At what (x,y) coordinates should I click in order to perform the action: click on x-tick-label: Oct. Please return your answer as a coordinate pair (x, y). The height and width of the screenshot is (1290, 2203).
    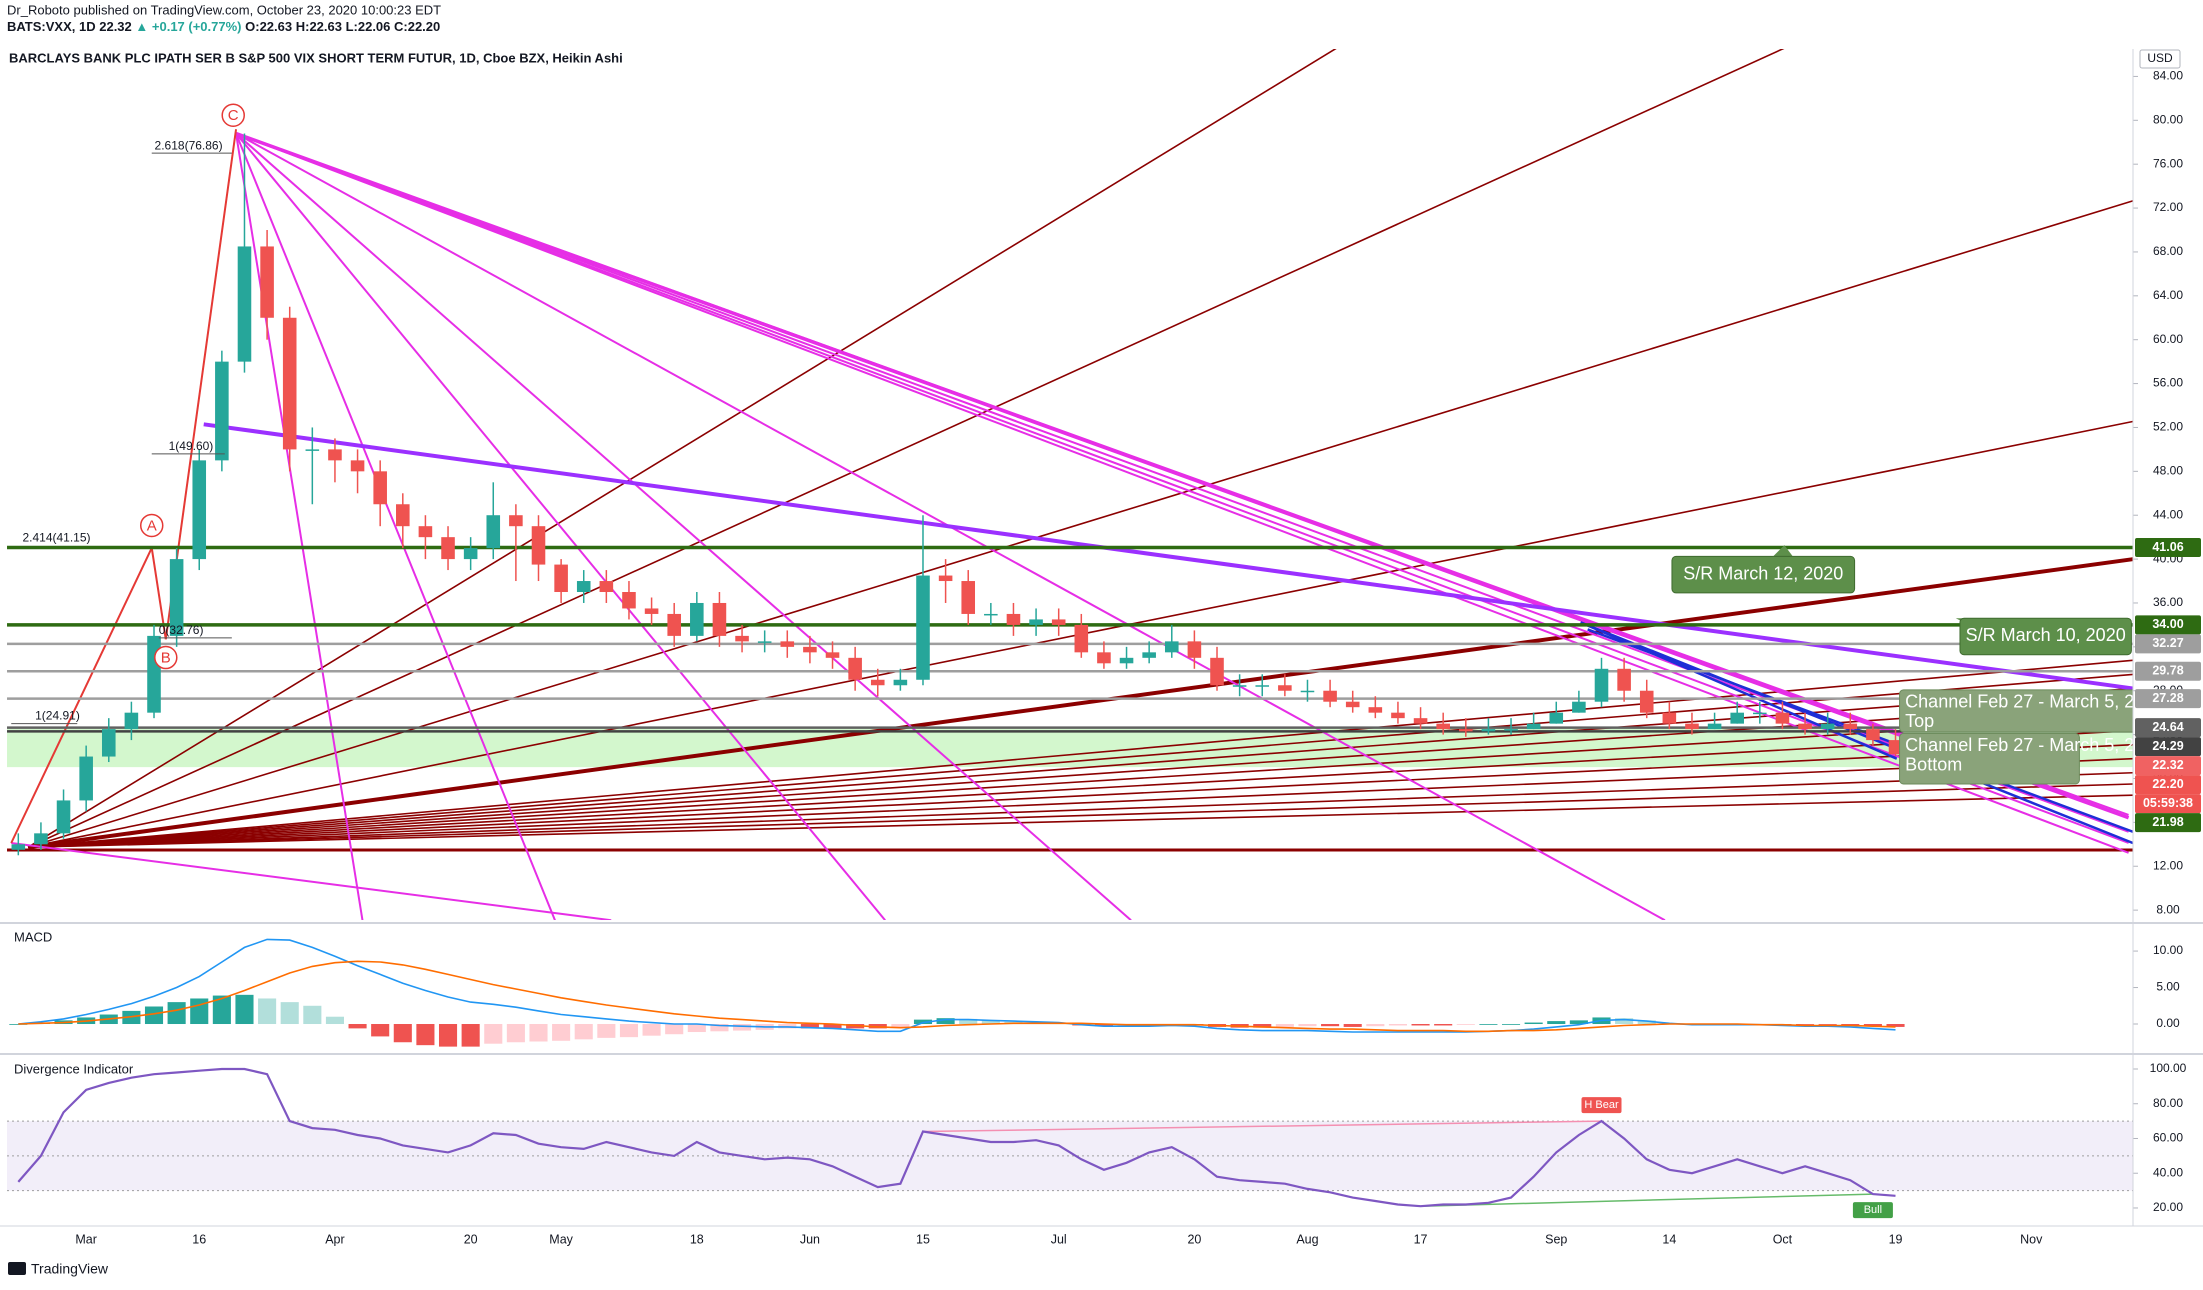
    Looking at the image, I should click on (1783, 1239).